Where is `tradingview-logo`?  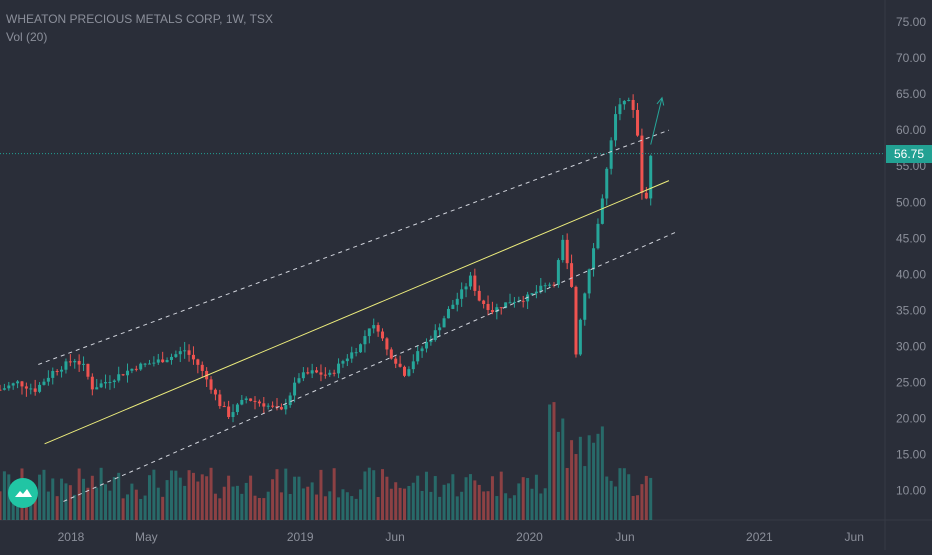 tradingview-logo is located at coordinates (23, 493).